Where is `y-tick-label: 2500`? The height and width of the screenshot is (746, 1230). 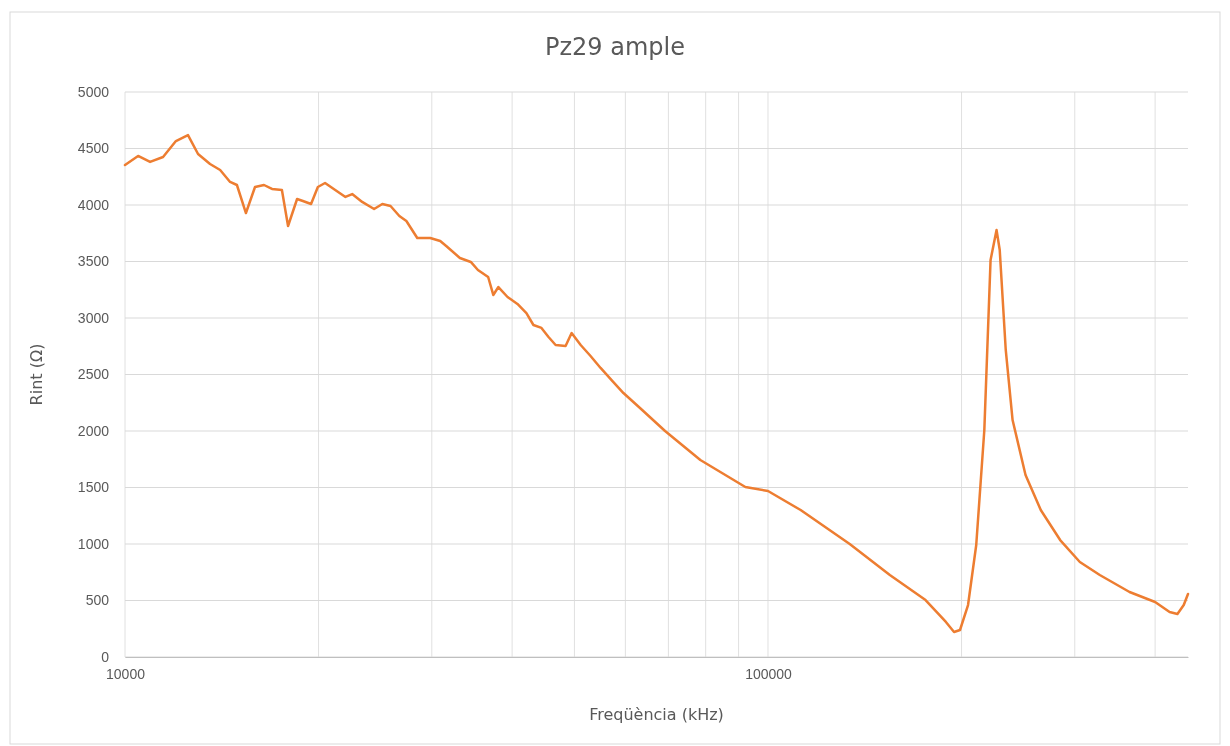 y-tick-label: 2500 is located at coordinates (93, 374).